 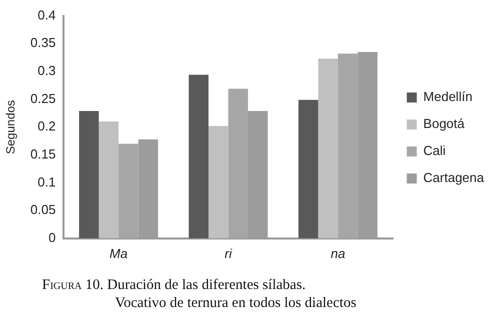 What do you see at coordinates (43, 98) in the screenshot?
I see `y-tick-label: 0.25` at bounding box center [43, 98].